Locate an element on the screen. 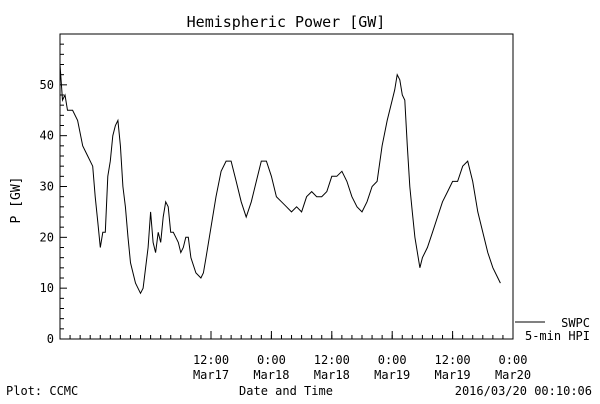 The width and height of the screenshot is (600, 404). y-tick-label: 50 is located at coordinates (47, 85).